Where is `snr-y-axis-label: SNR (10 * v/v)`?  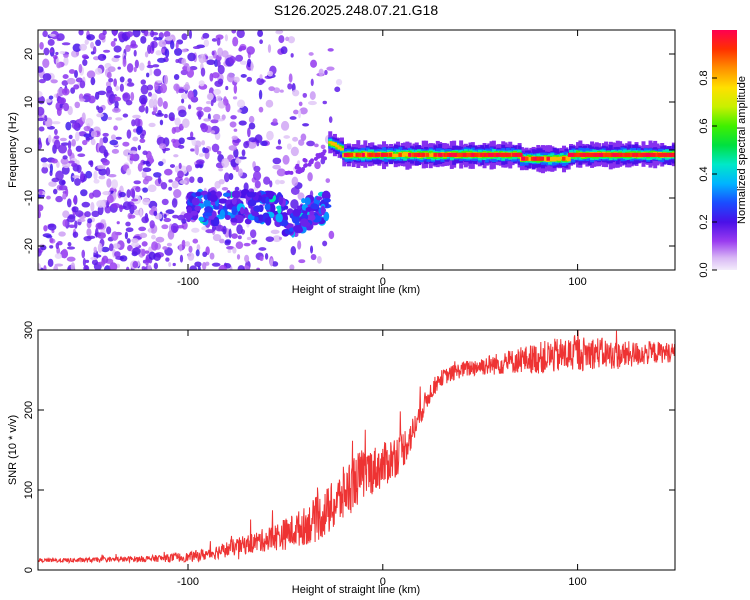 snr-y-axis-label: SNR (10 * v/v) is located at coordinates (13, 450).